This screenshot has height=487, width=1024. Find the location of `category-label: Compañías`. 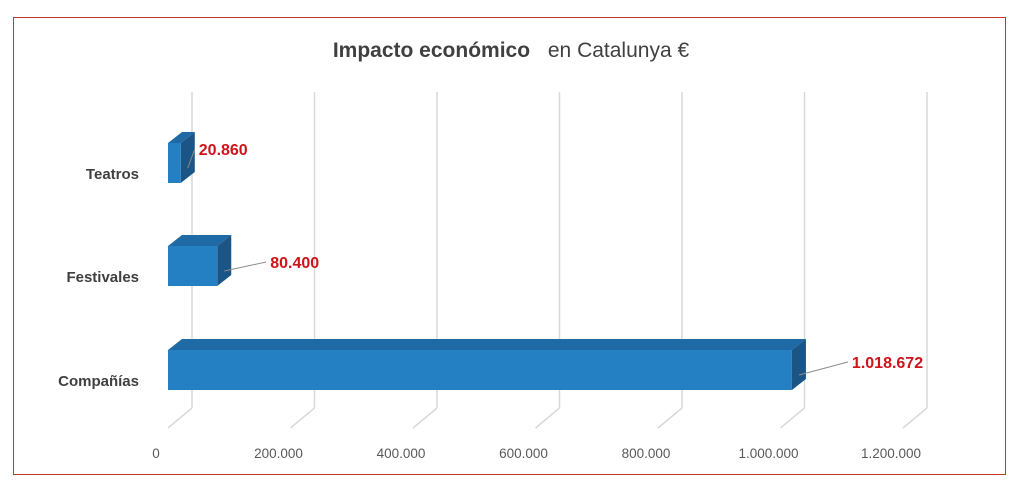

category-label: Compañías is located at coordinates (98, 381).